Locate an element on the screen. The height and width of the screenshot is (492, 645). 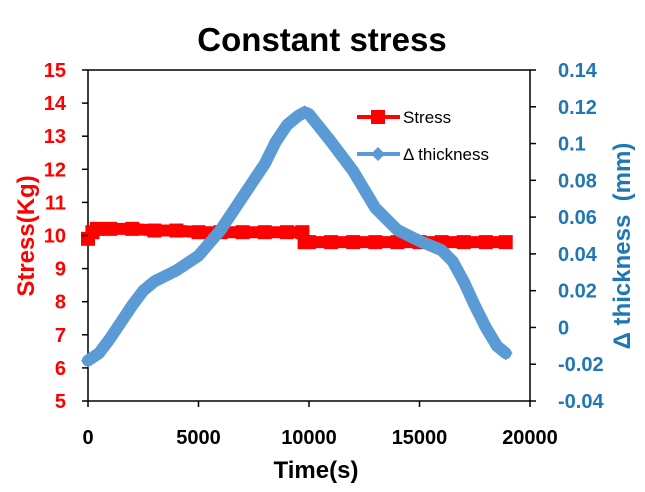
x-tick-label: 10000 is located at coordinates (309, 438).